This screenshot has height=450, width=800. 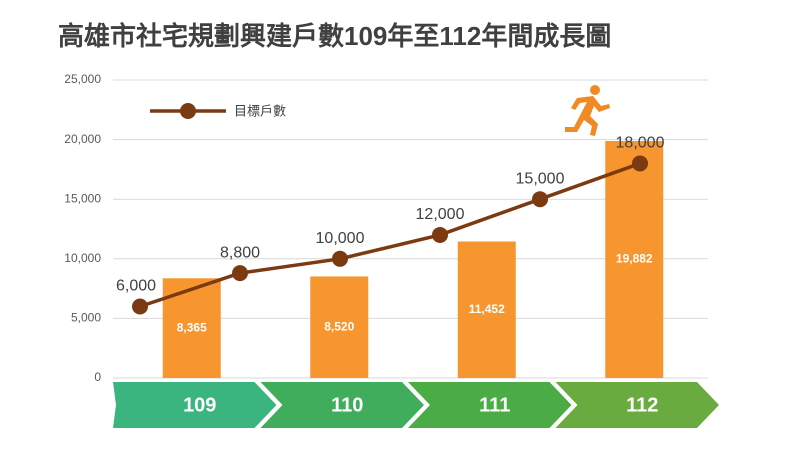 I want to click on bar-value-label: 19,882, so click(x=634, y=259).